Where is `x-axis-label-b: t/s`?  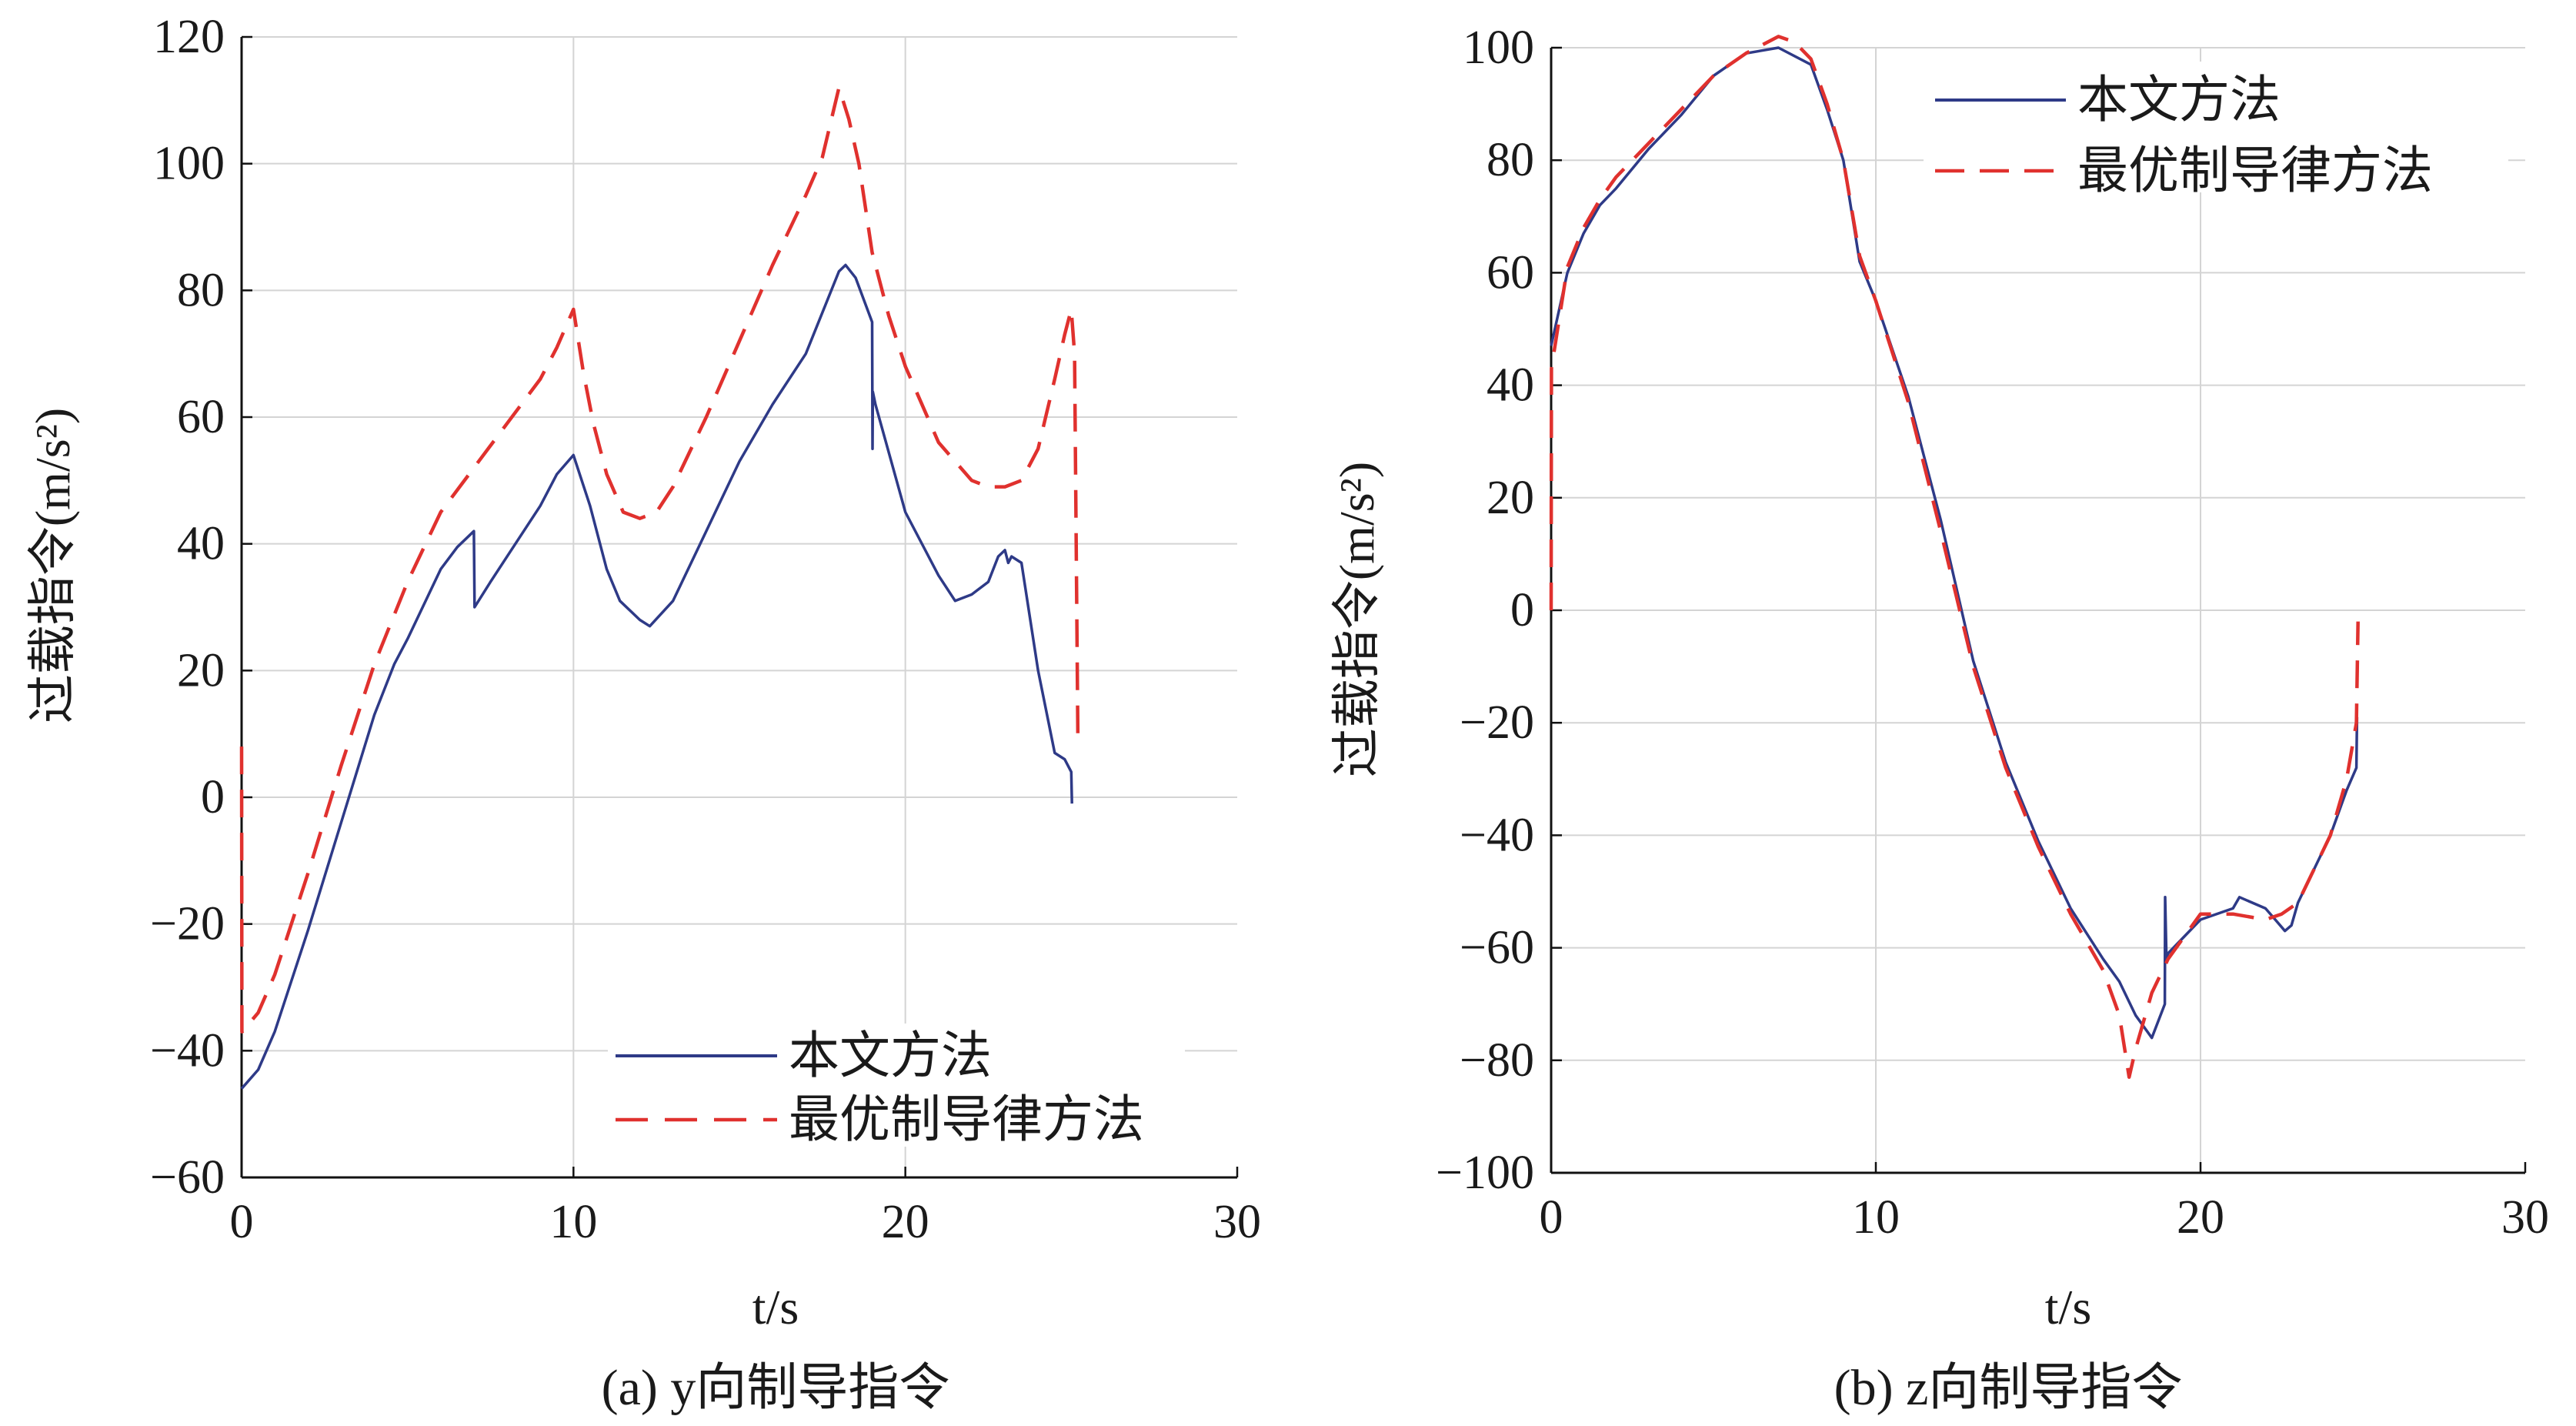 x-axis-label-b: t/s is located at coordinates (2068, 1307).